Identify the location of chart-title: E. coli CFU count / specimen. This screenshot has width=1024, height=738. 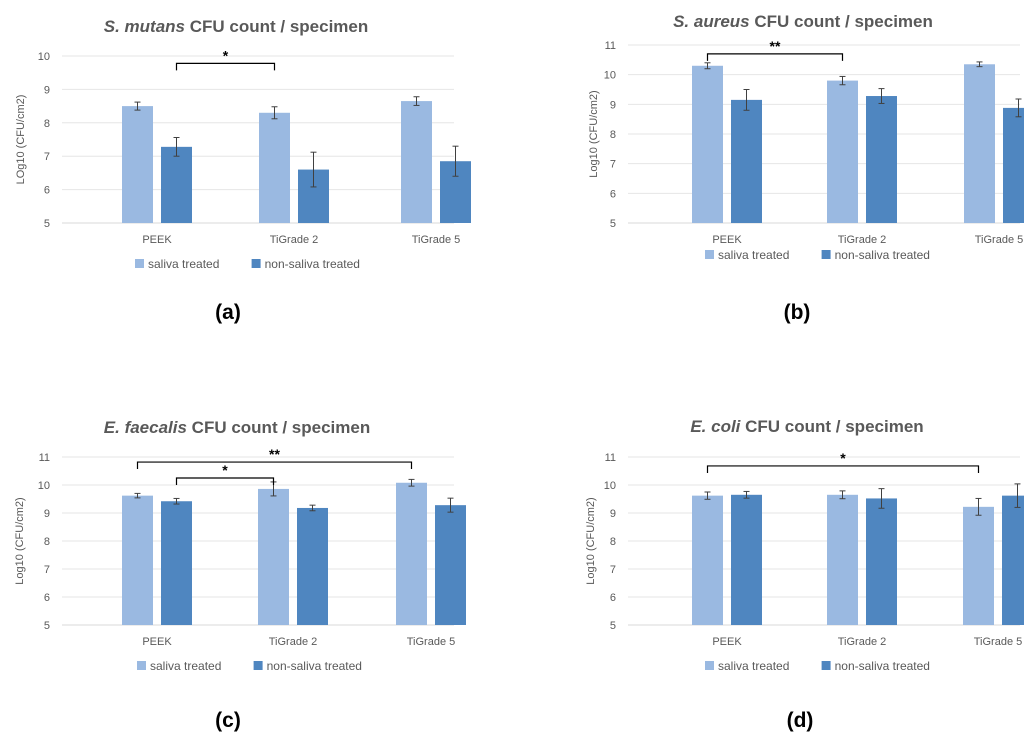
(806, 426).